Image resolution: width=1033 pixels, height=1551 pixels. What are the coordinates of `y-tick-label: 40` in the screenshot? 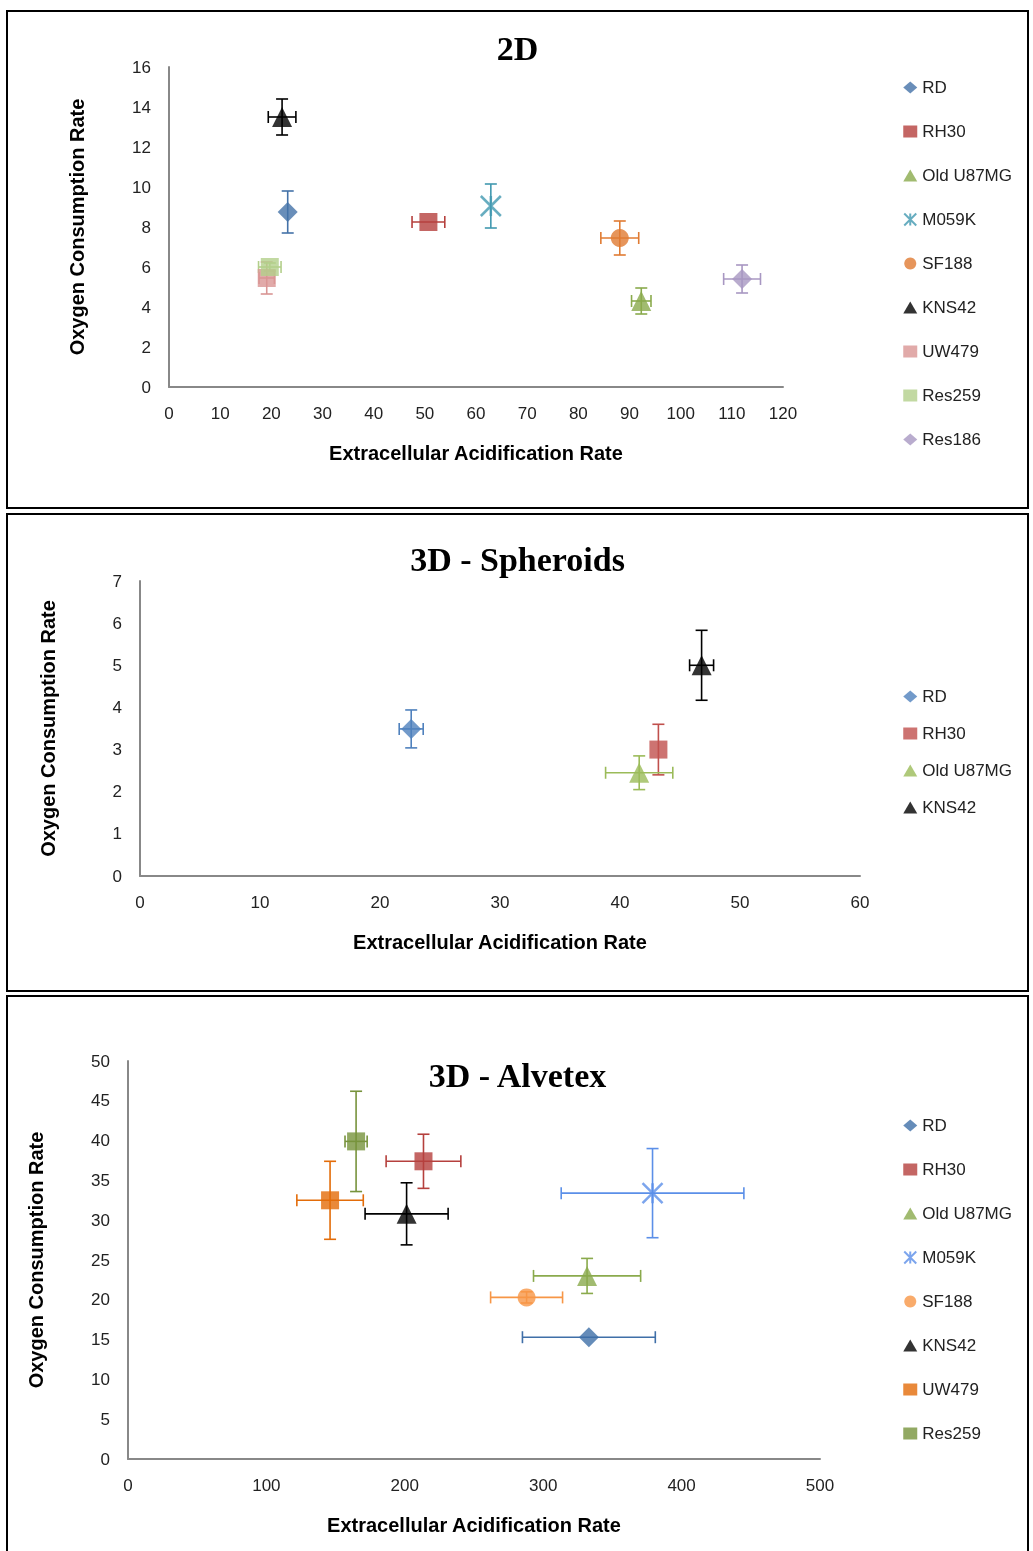 It's located at (100, 1141).